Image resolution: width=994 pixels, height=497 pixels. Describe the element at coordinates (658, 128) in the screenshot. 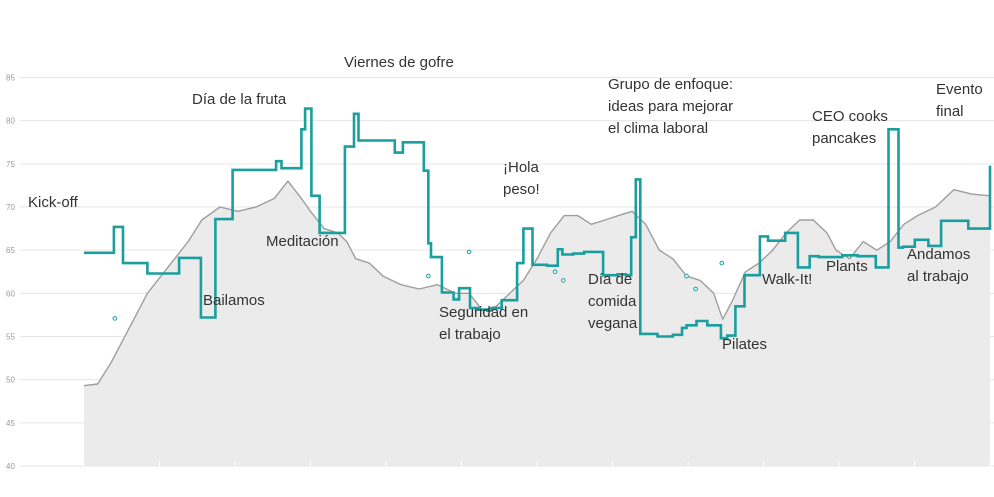

I see `annotation-line: el clima laboral` at that location.